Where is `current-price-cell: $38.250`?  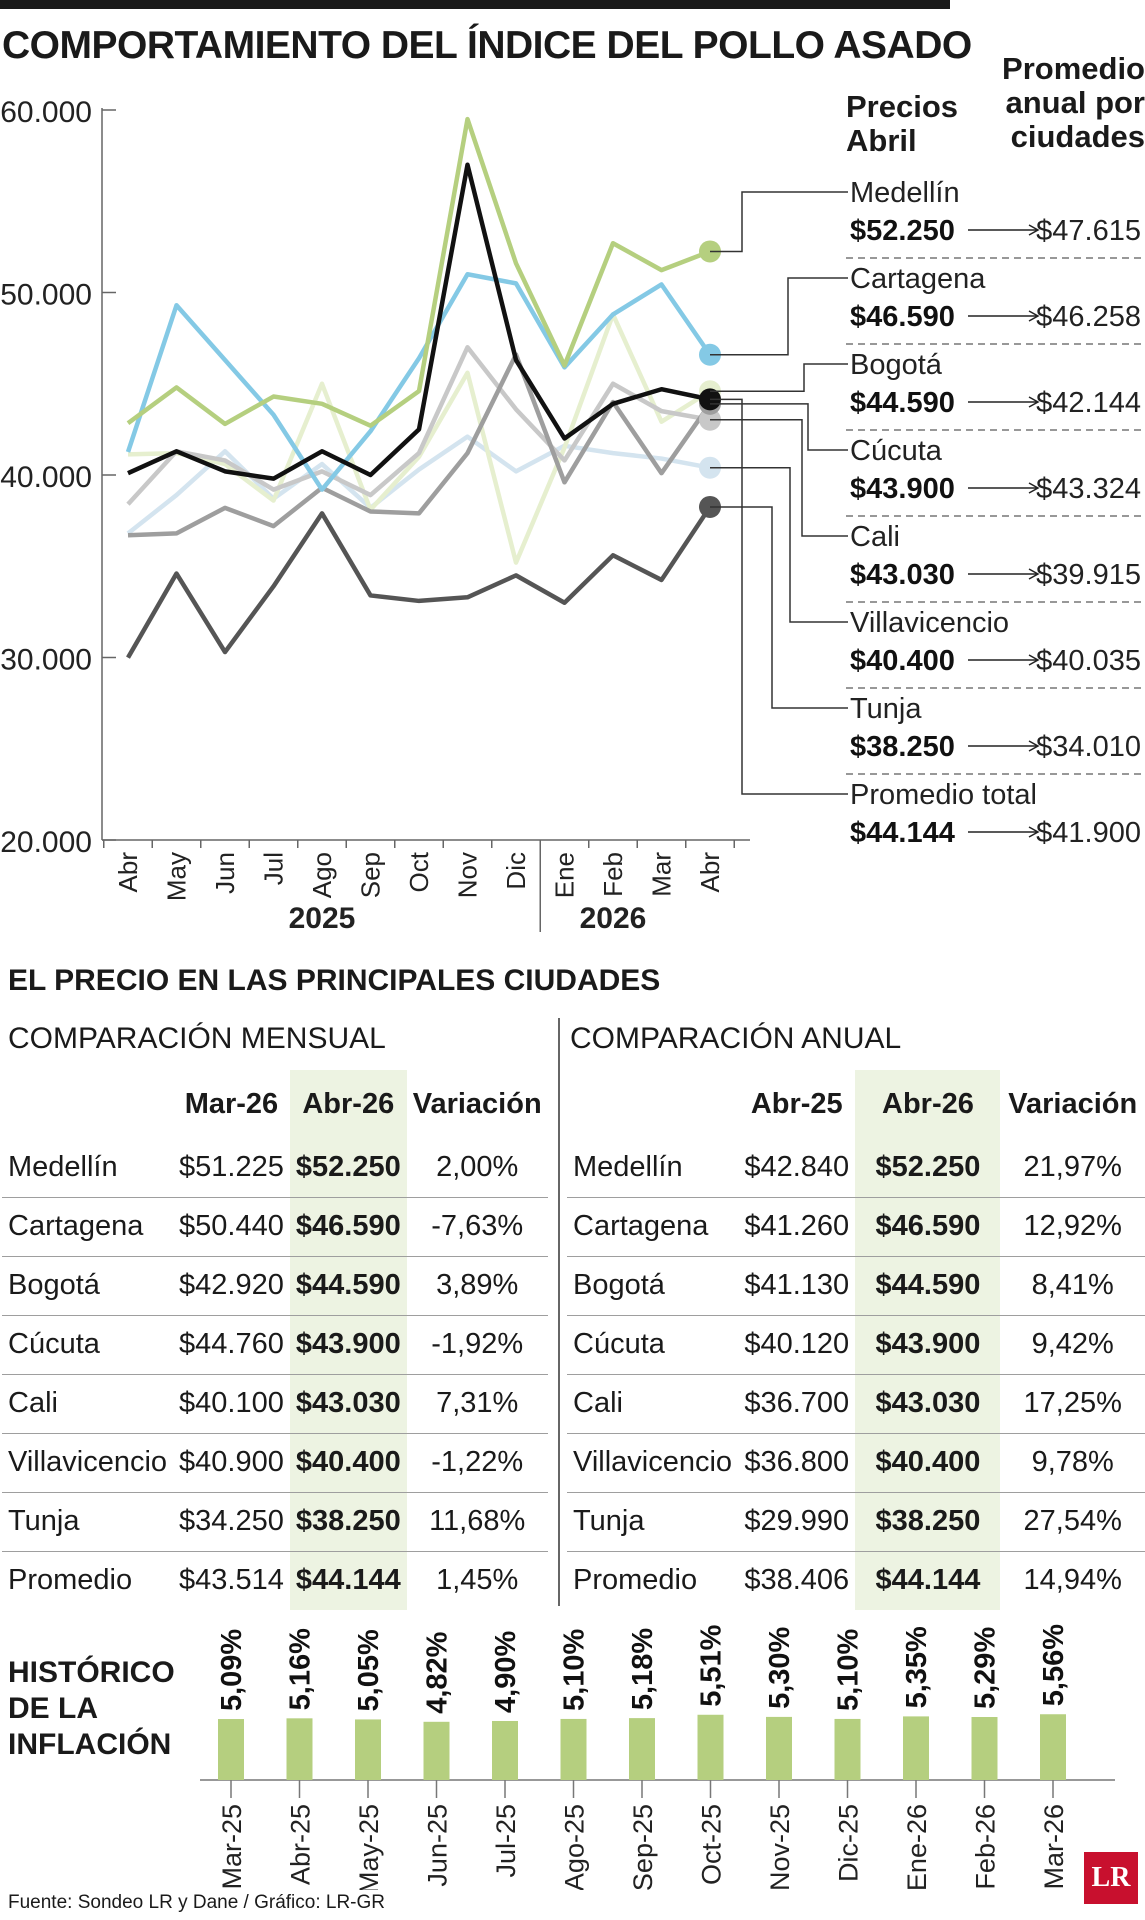
current-price-cell: $38.250 is located at coordinates (348, 1522).